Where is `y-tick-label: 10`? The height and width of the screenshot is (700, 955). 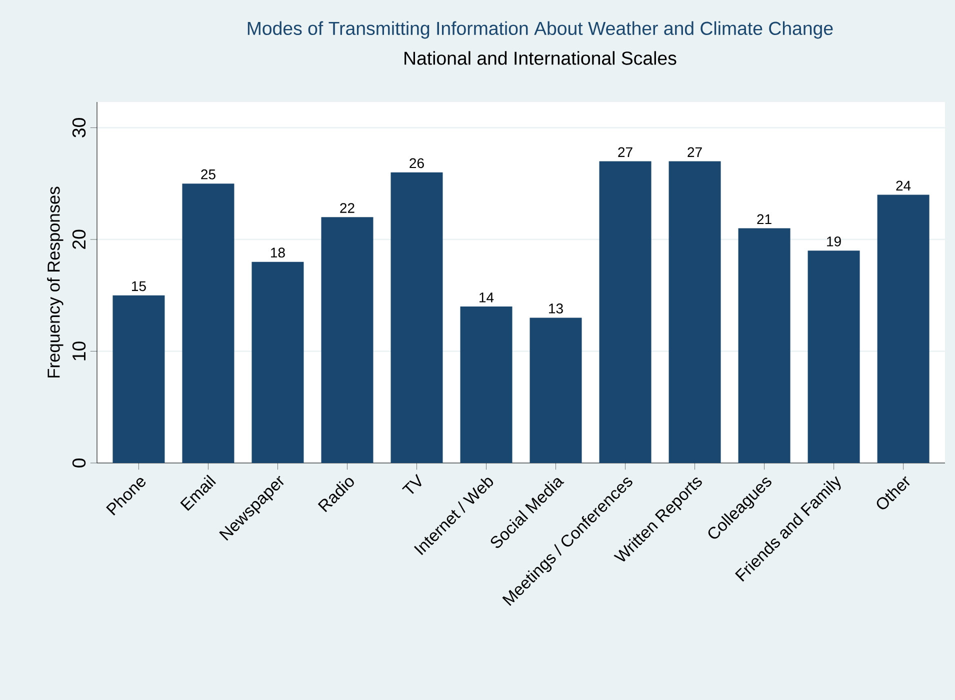 y-tick-label: 10 is located at coordinates (79, 351).